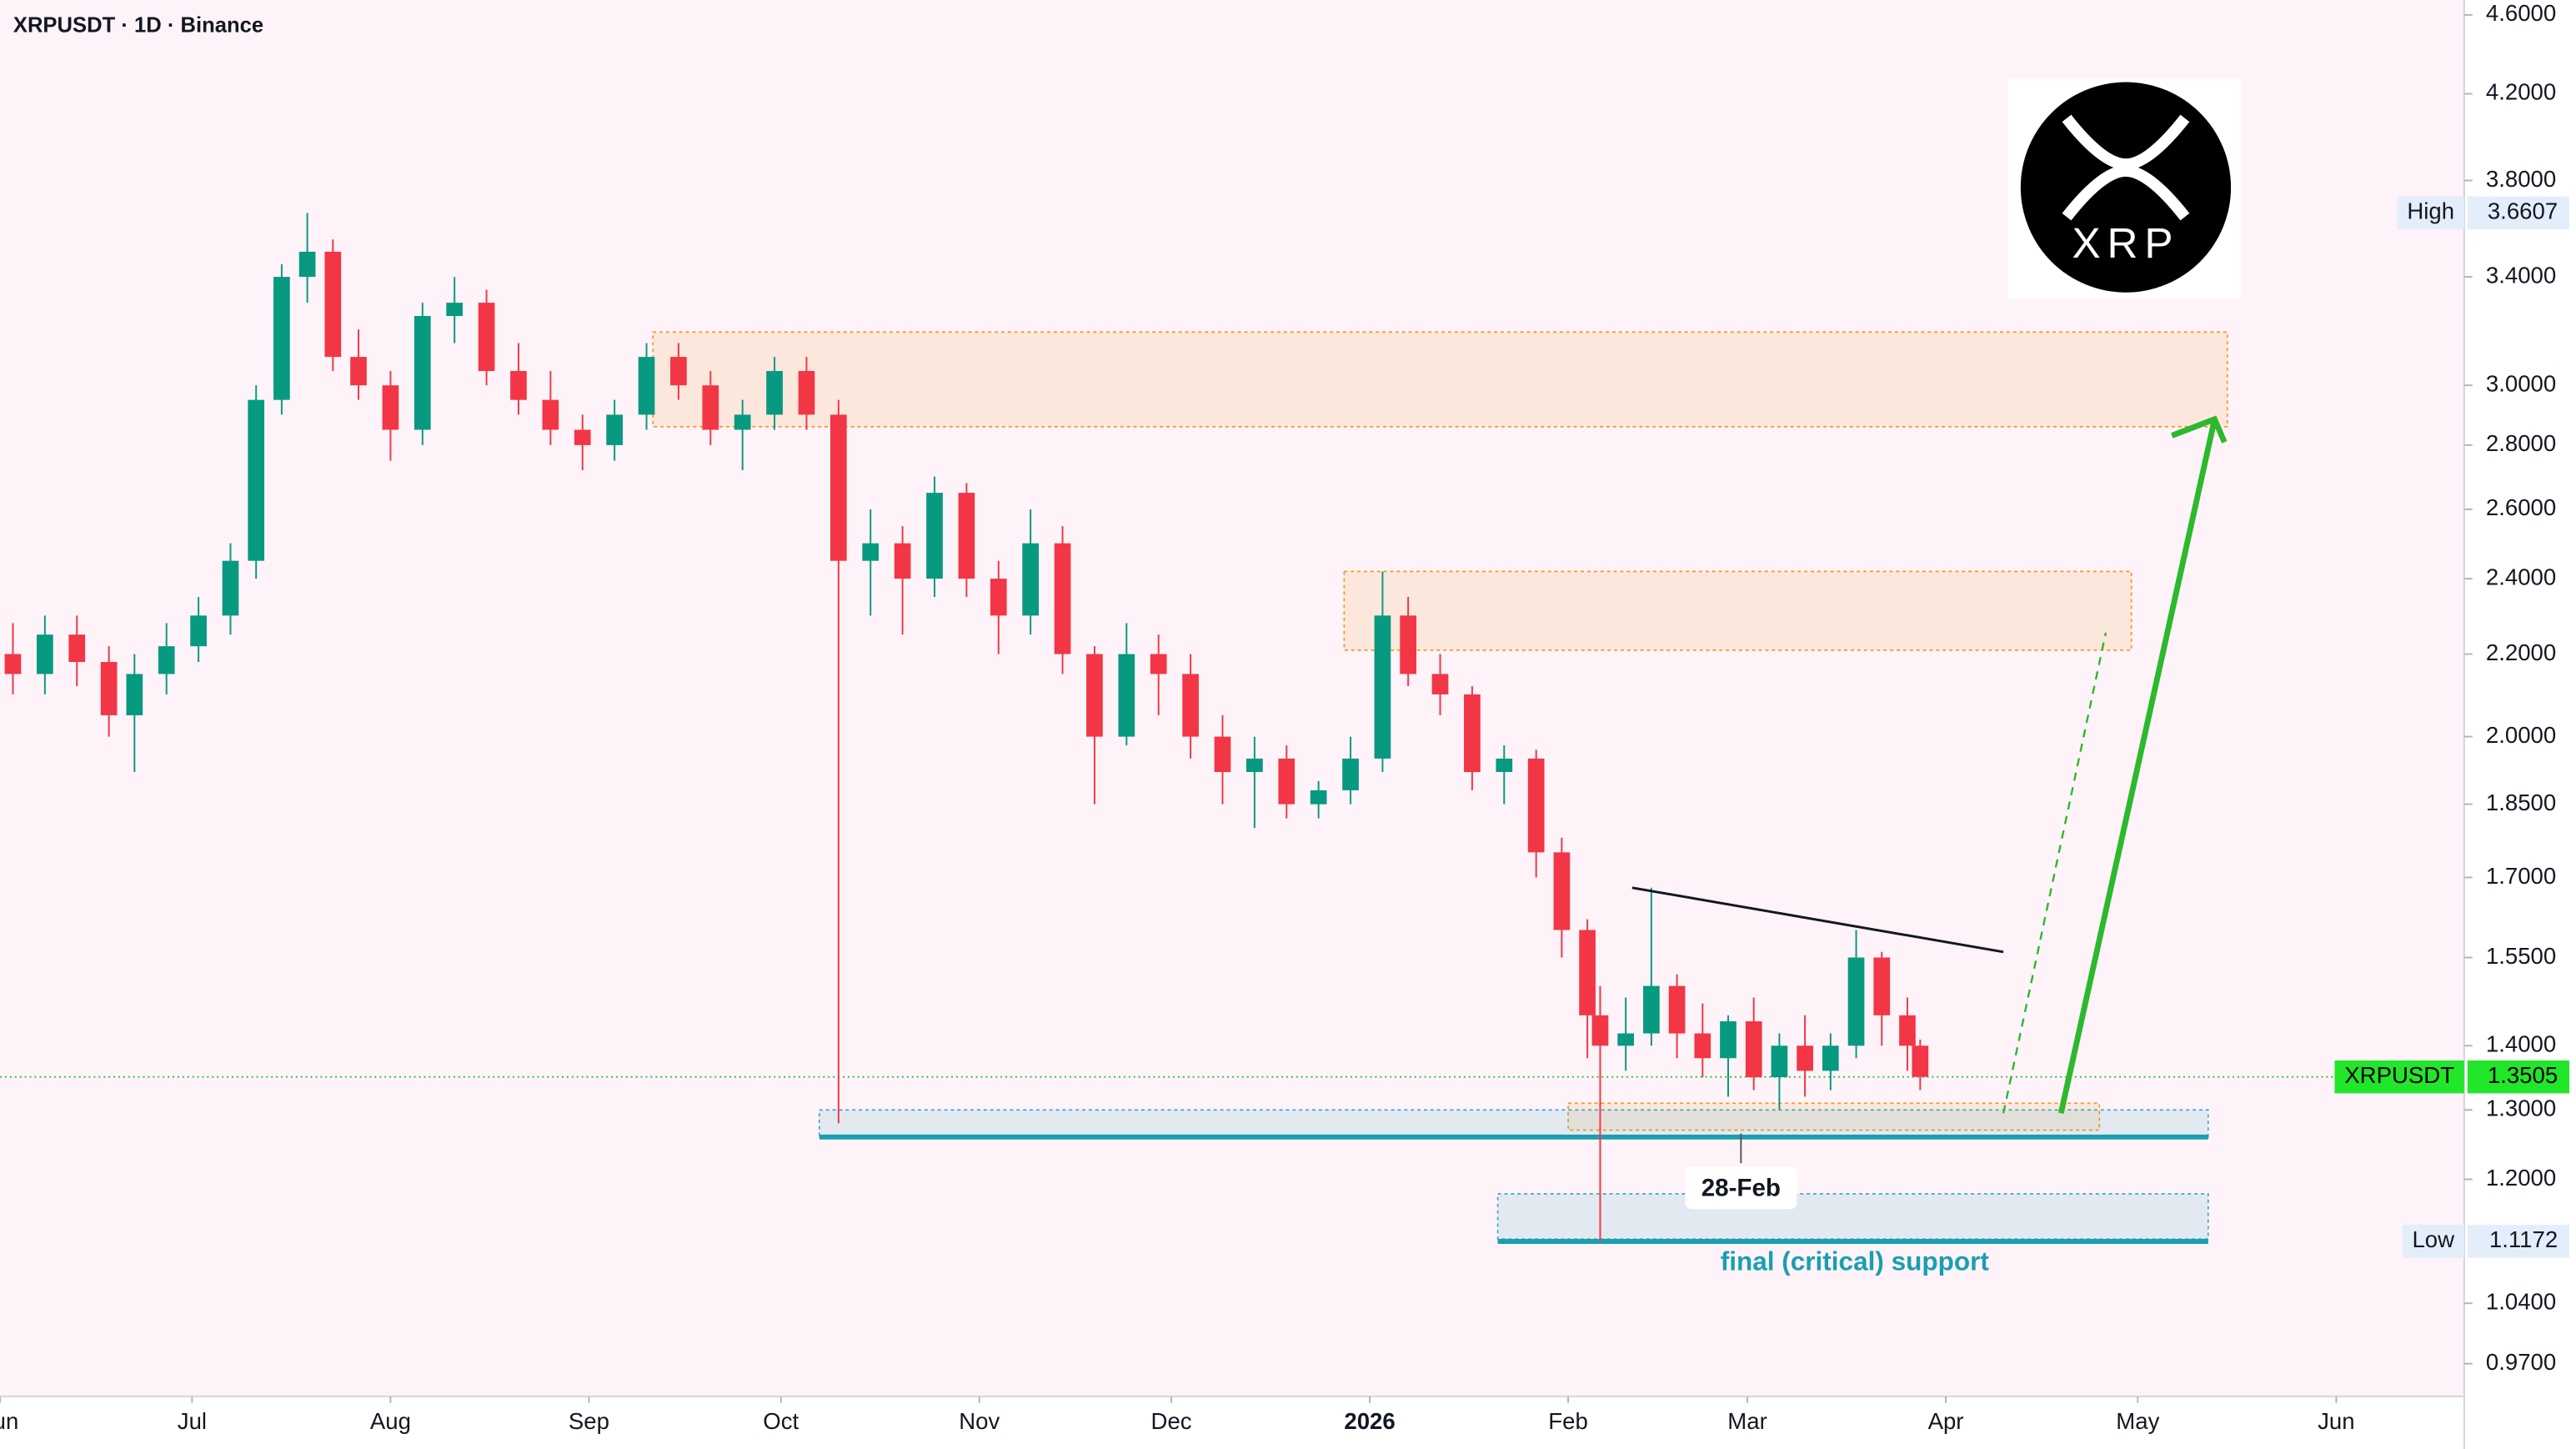 The image size is (2576, 1449). I want to click on y-tick-label: 2.4000, so click(2521, 577).